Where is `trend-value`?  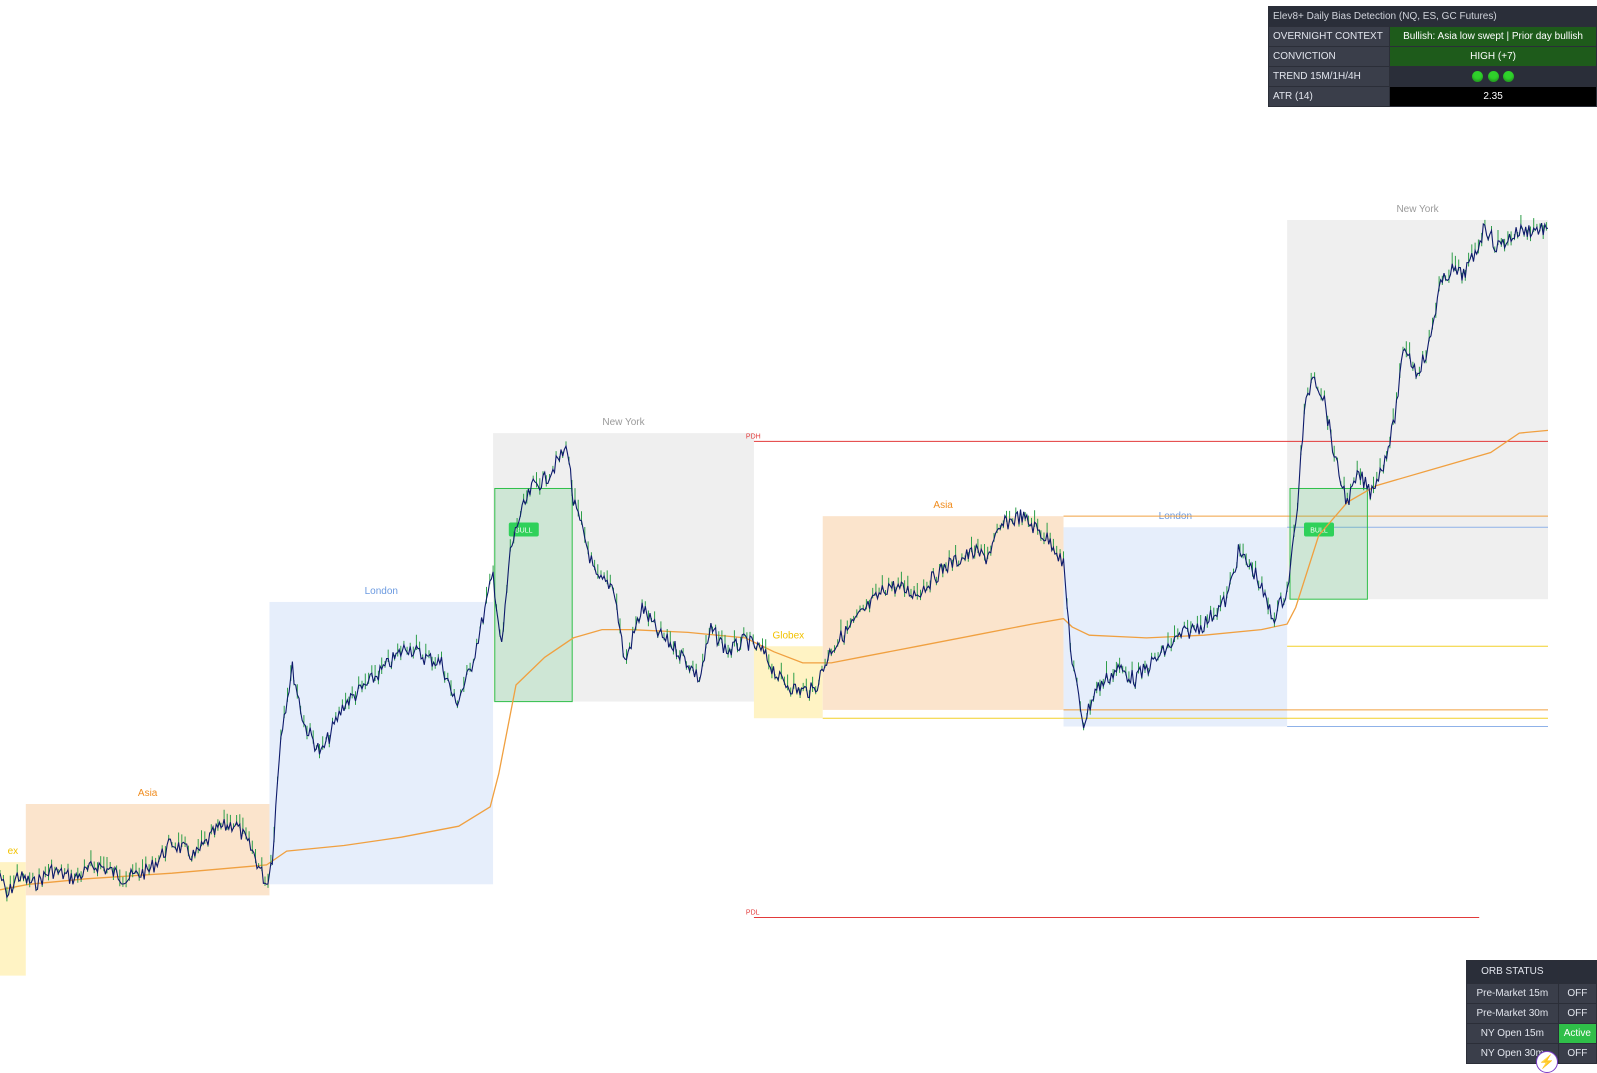
trend-value is located at coordinates (1493, 76).